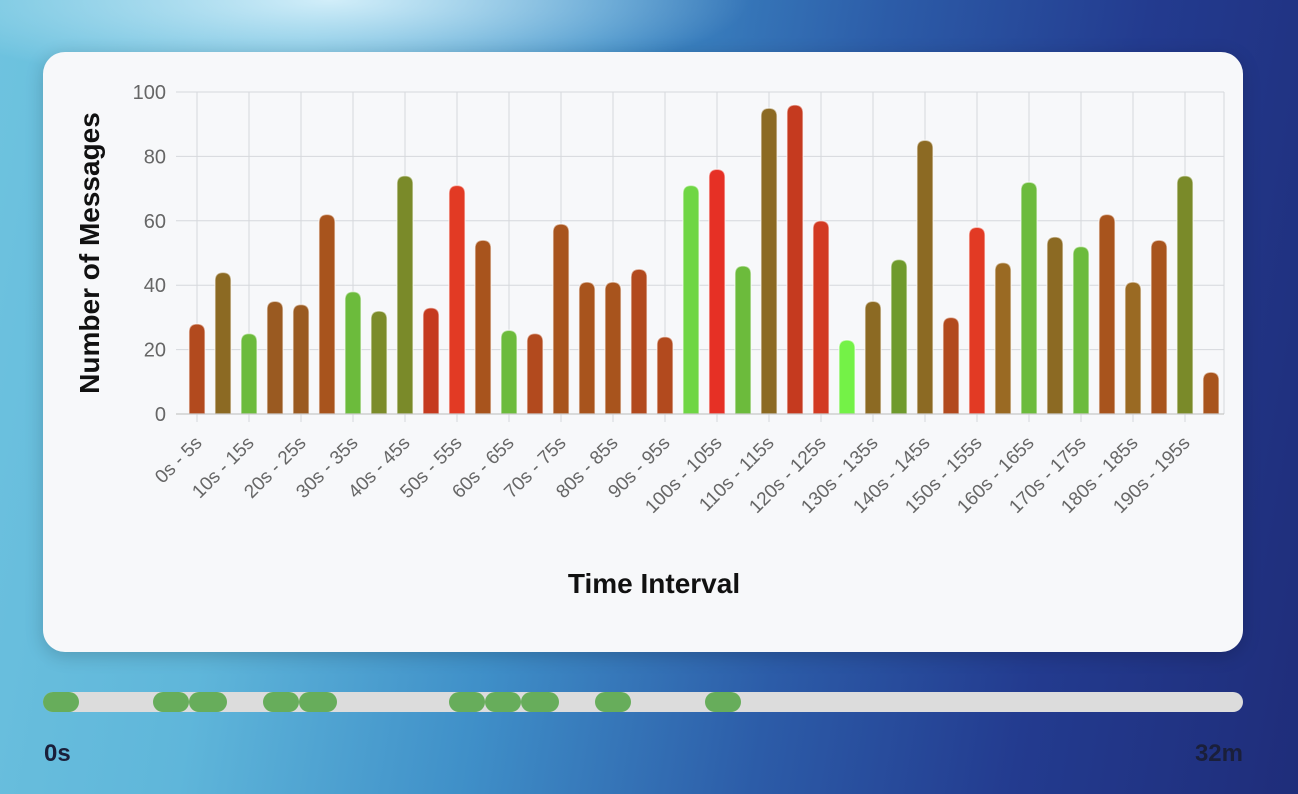  What do you see at coordinates (160, 415) in the screenshot?
I see `y-tick-label: 0` at bounding box center [160, 415].